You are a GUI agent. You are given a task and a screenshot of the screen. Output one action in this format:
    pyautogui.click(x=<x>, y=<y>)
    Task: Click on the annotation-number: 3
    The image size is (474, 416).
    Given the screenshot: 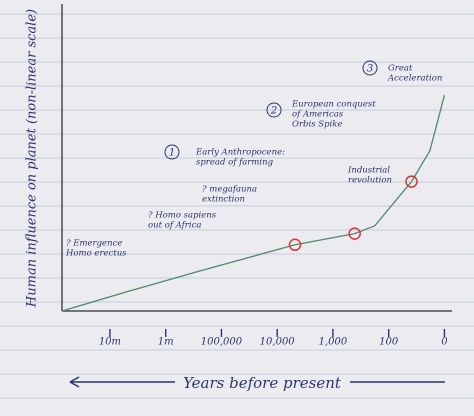 What is the action you would take?
    pyautogui.click(x=370, y=69)
    